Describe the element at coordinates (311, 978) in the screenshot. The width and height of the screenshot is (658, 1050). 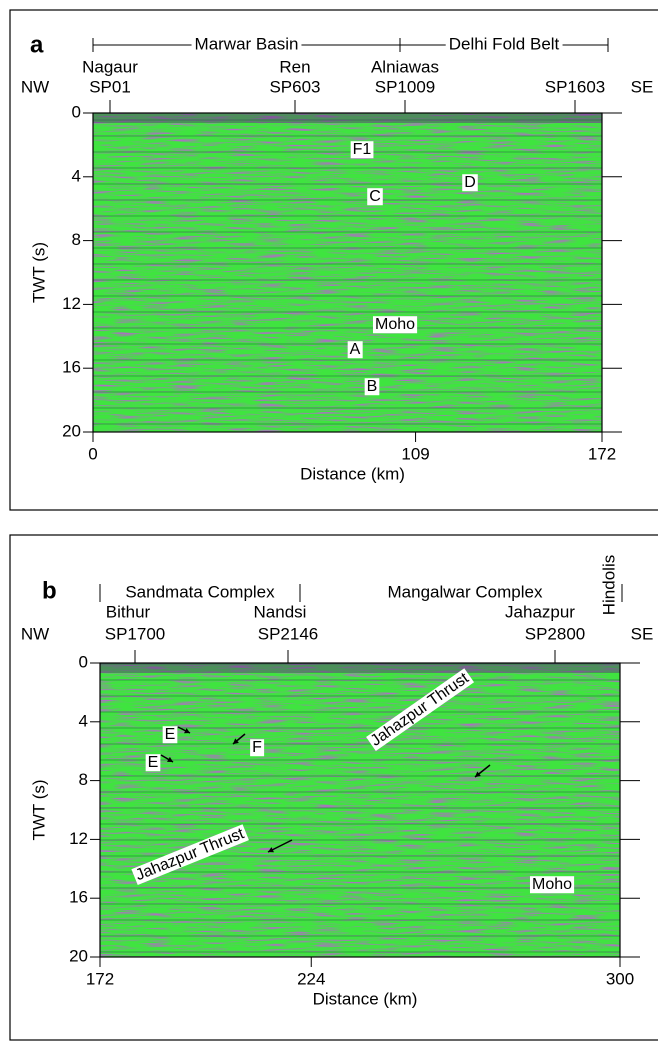
I see `x-tick-label: 224` at that location.